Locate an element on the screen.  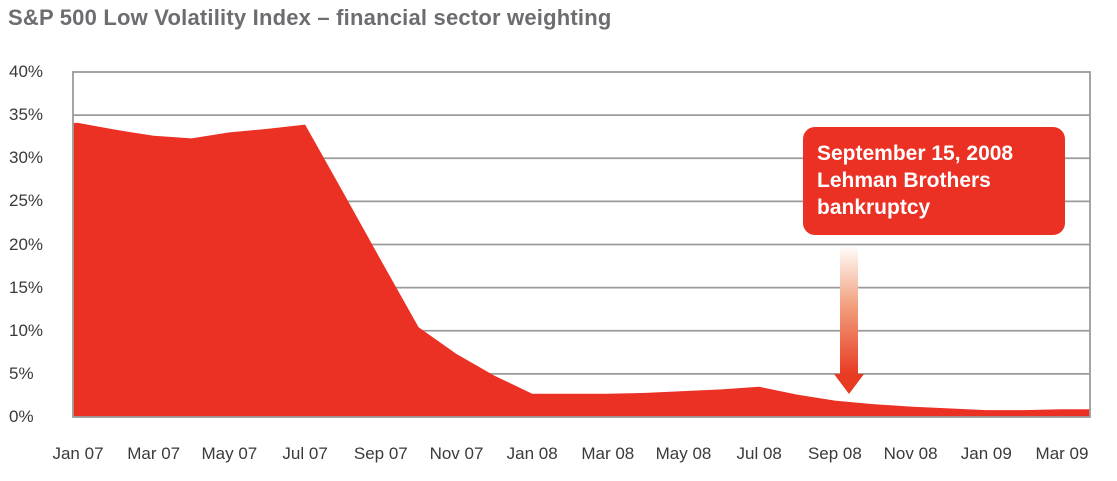
y-axis-label: 10% is located at coordinates (26, 330).